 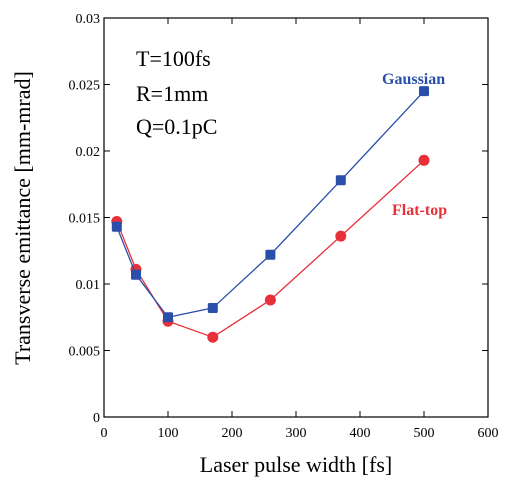 I want to click on y-tick-label: 0.02, so click(x=88, y=152).